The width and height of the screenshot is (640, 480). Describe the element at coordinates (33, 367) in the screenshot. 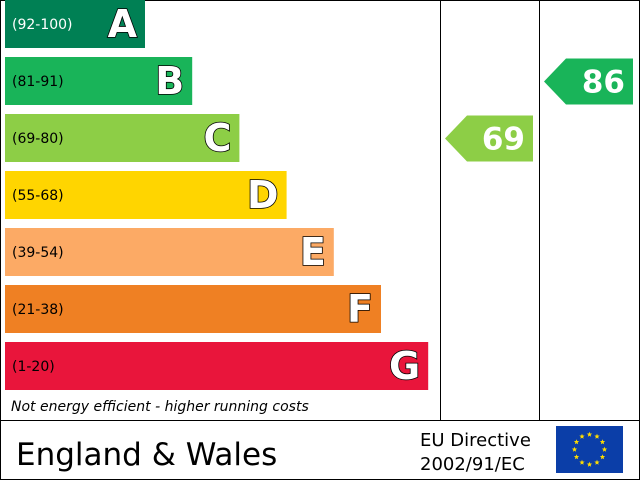

I see `band-g-range: (1-20)` at that location.